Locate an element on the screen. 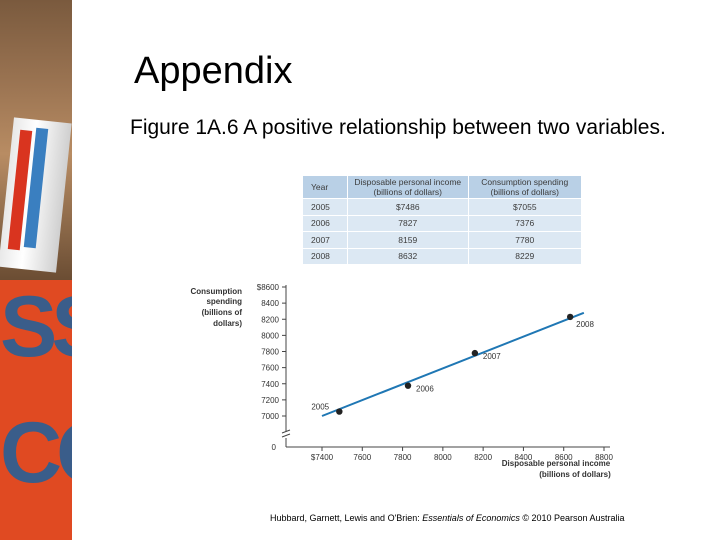 The width and height of the screenshot is (720, 540). trend-line is located at coordinates (453, 364).